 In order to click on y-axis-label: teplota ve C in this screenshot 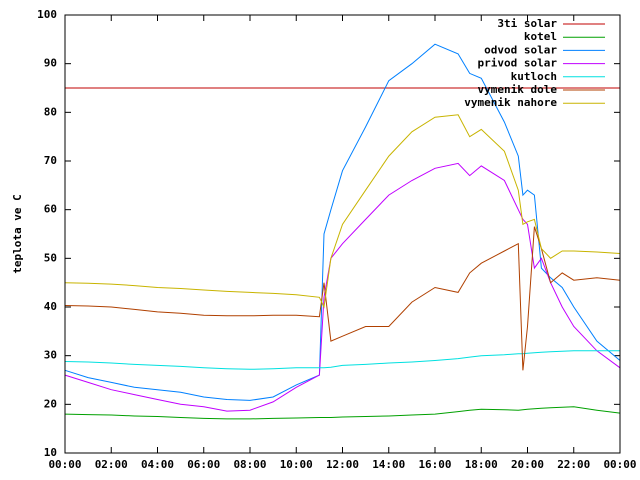, I will do `click(17, 233)`.